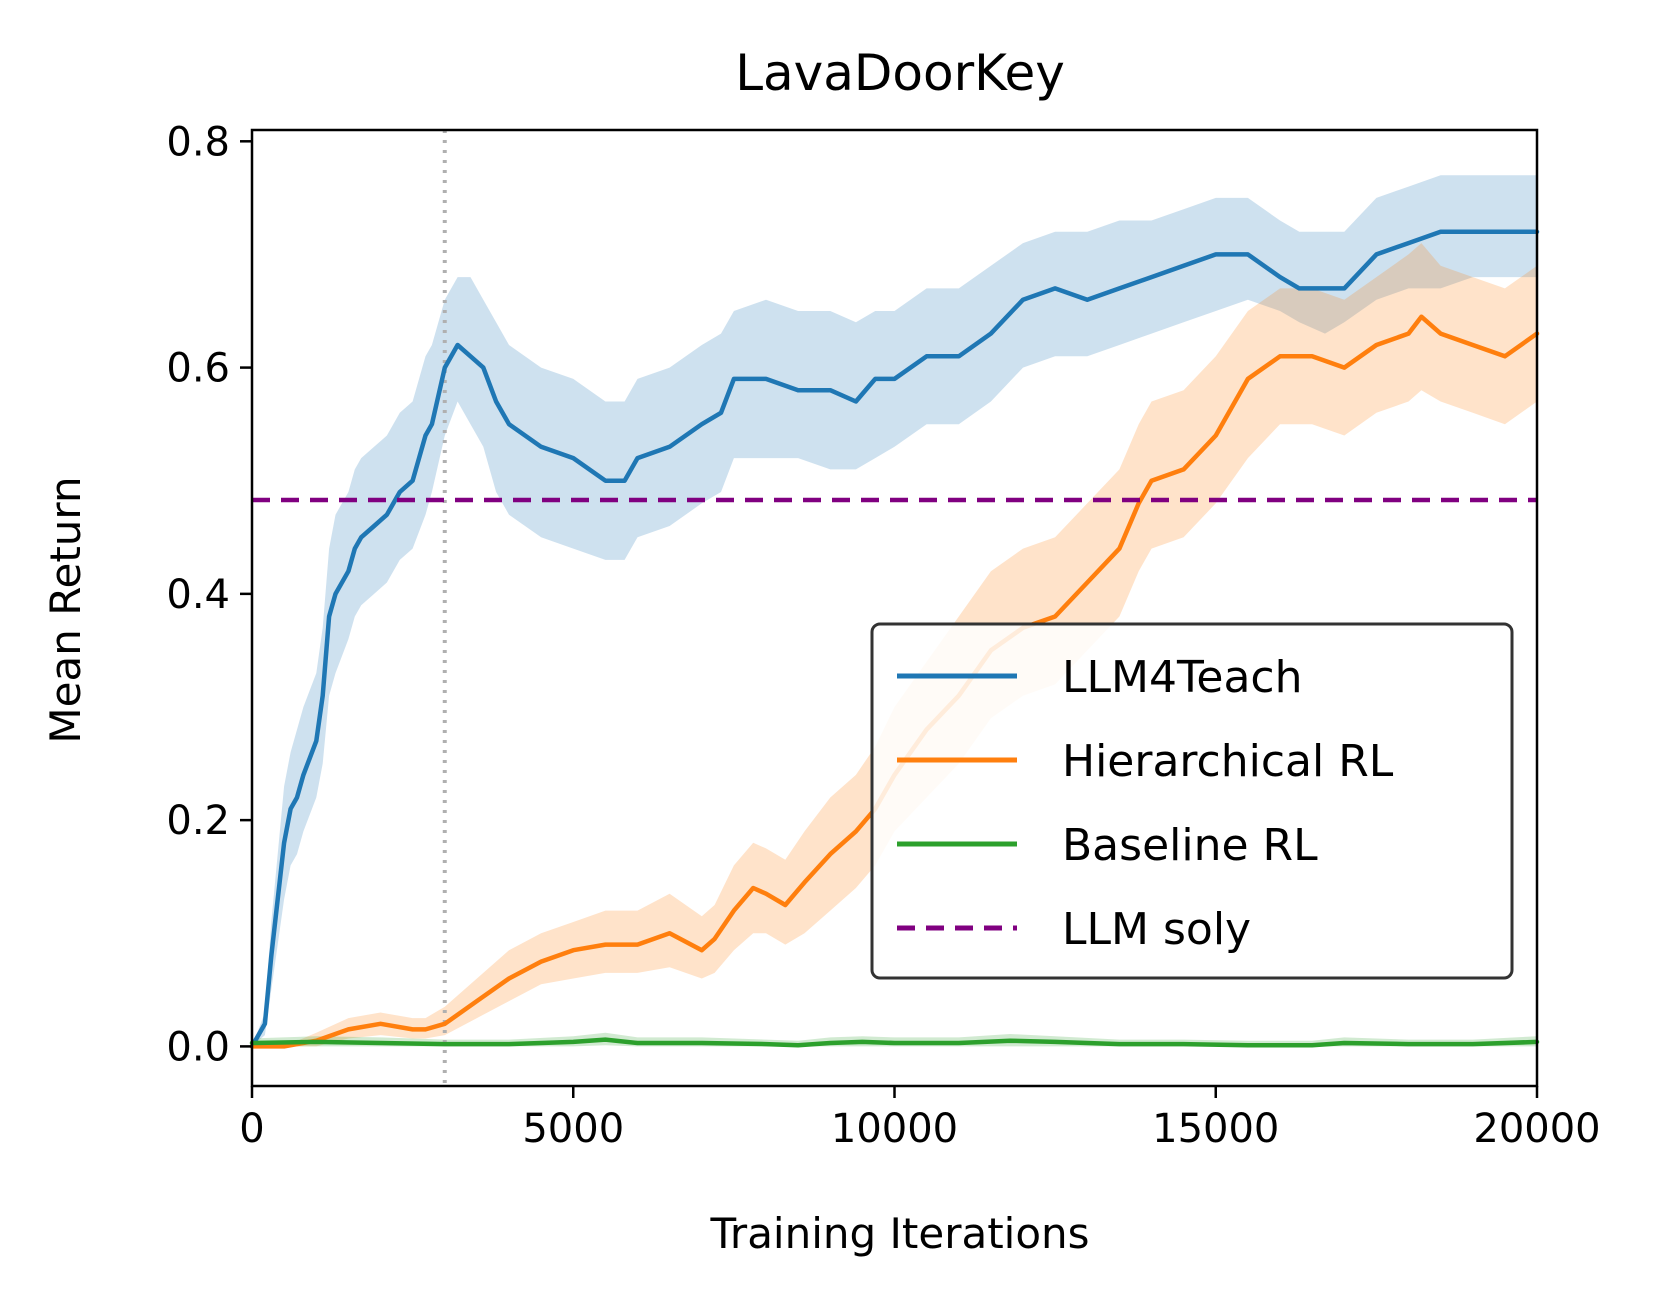 The height and width of the screenshot is (1295, 1661). Describe the element at coordinates (1190, 845) in the screenshot. I see `legend-label: Baseline RL` at that location.